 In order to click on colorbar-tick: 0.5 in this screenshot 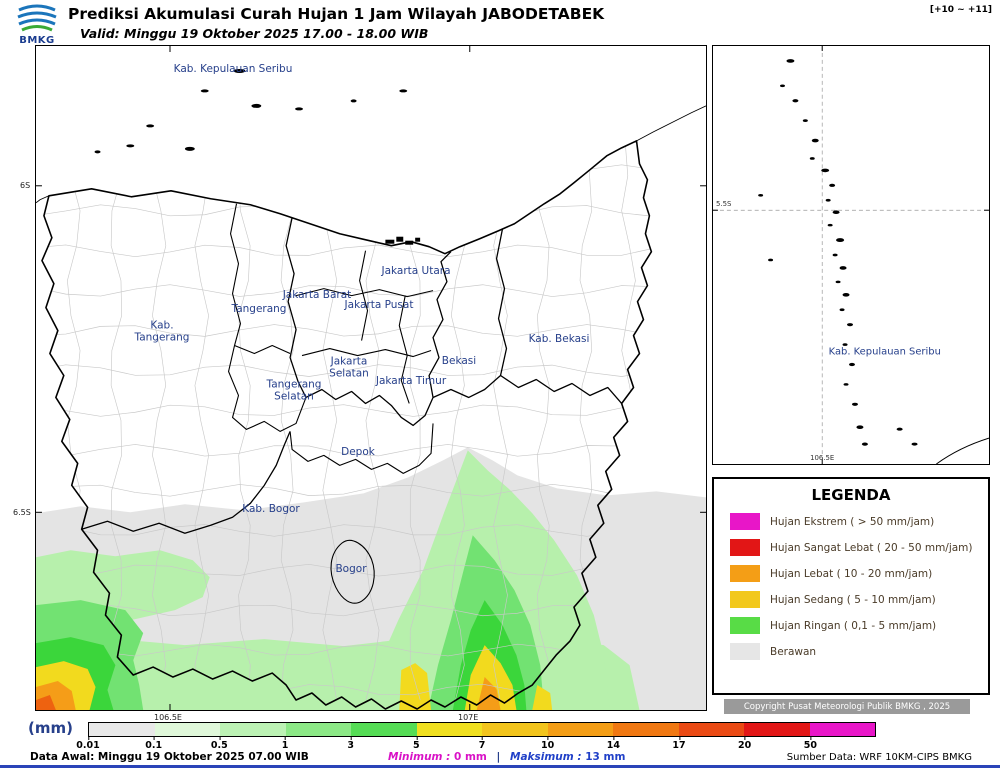, I will do `click(219, 744)`.